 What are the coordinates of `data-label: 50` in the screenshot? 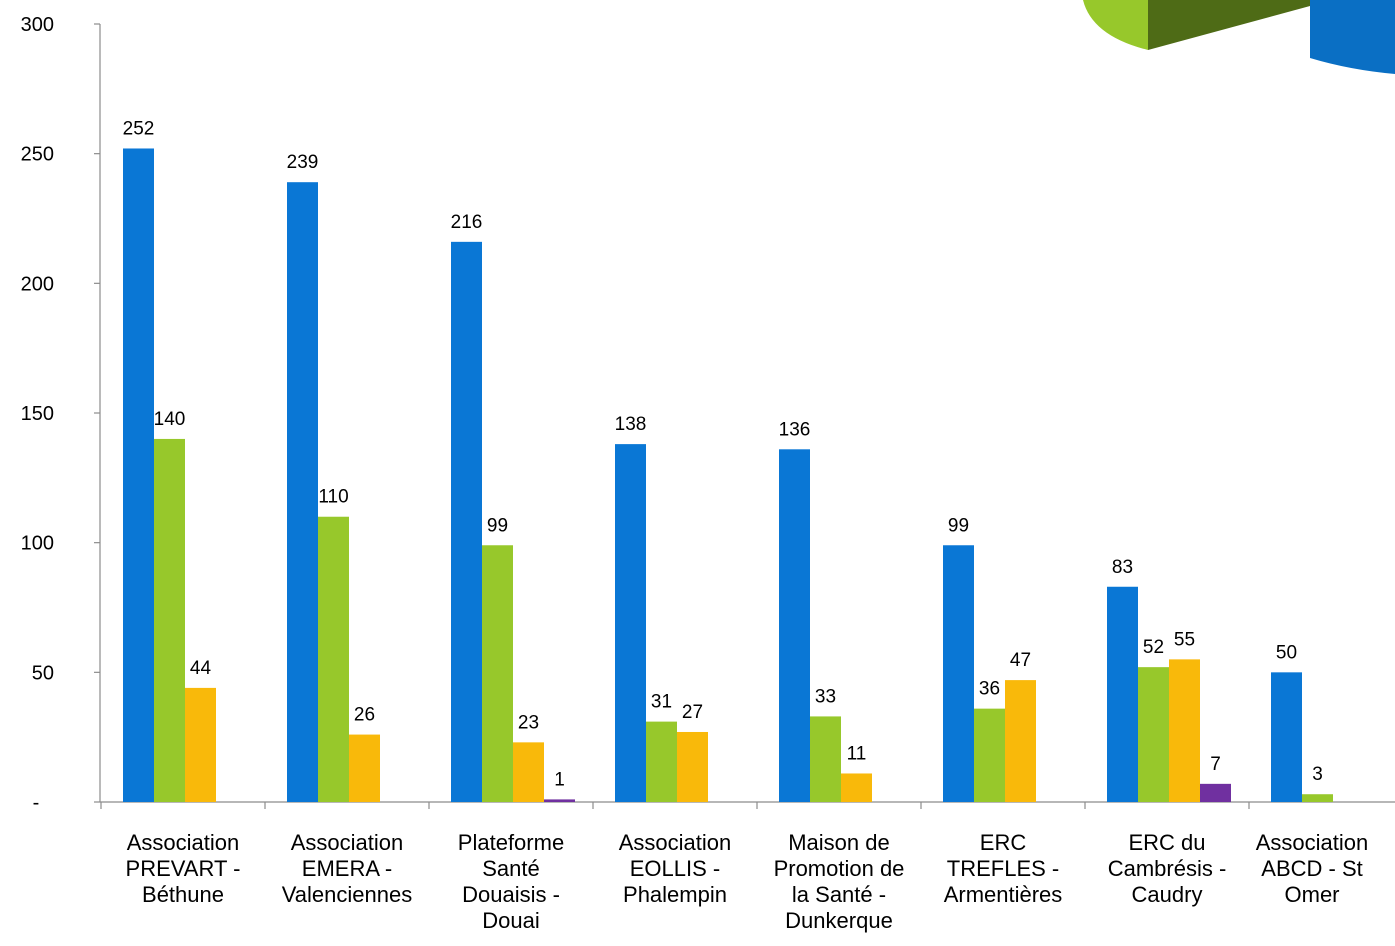 It's located at (1286, 652).